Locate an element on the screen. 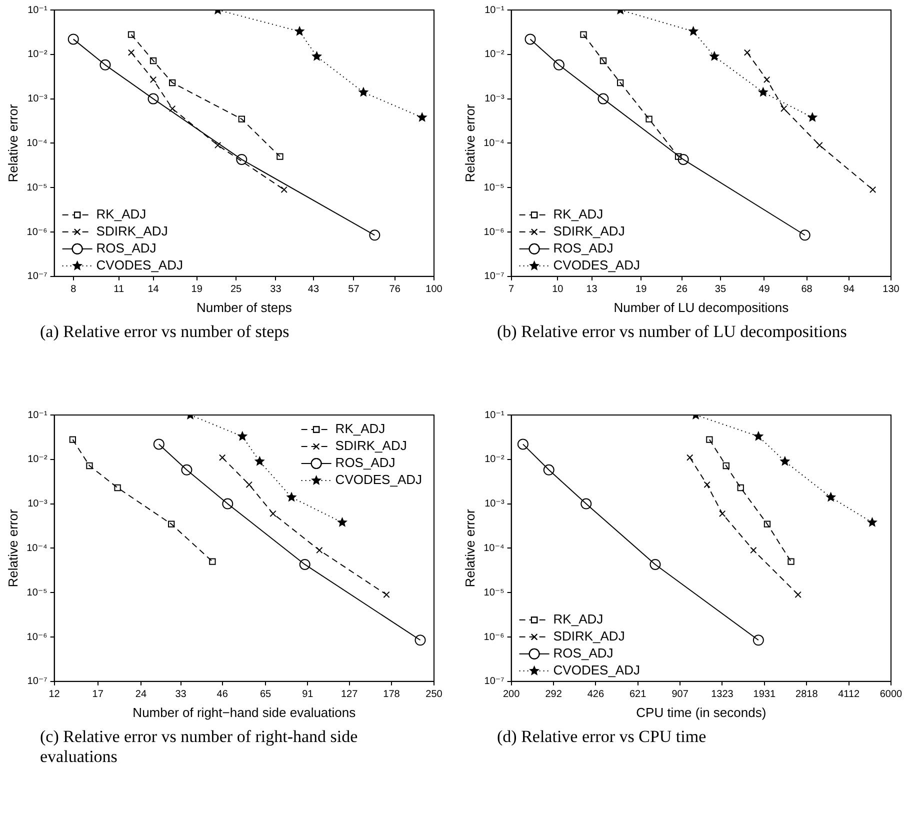  x-tick-label: 8 is located at coordinates (73, 290).